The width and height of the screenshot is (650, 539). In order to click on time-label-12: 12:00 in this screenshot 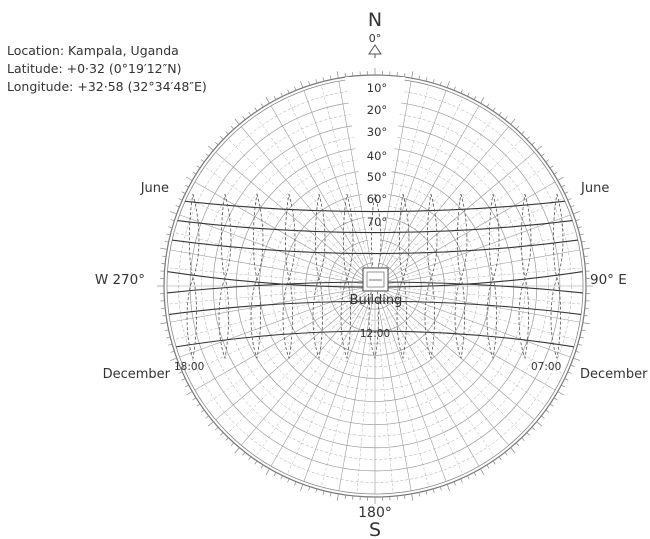, I will do `click(375, 334)`.